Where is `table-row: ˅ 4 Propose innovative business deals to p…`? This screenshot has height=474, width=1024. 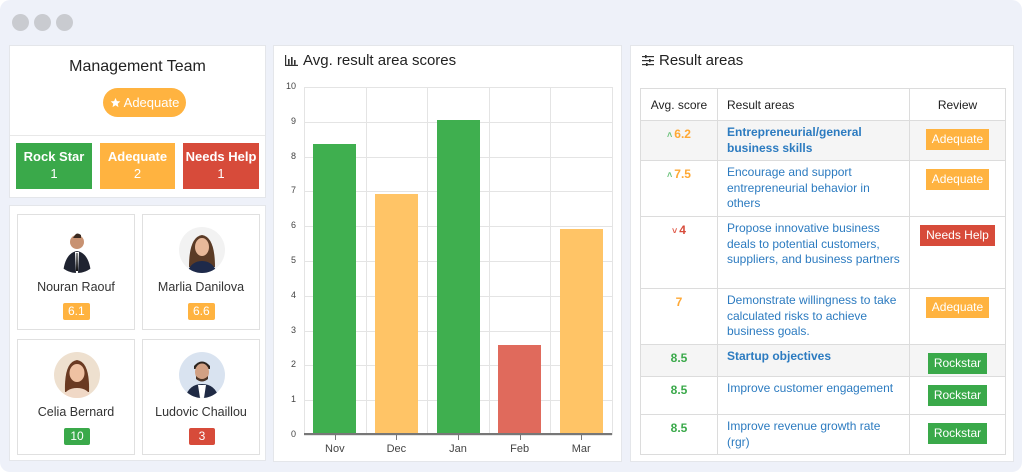 table-row: ˅ 4 Propose innovative business deals to p… is located at coordinates (823, 252).